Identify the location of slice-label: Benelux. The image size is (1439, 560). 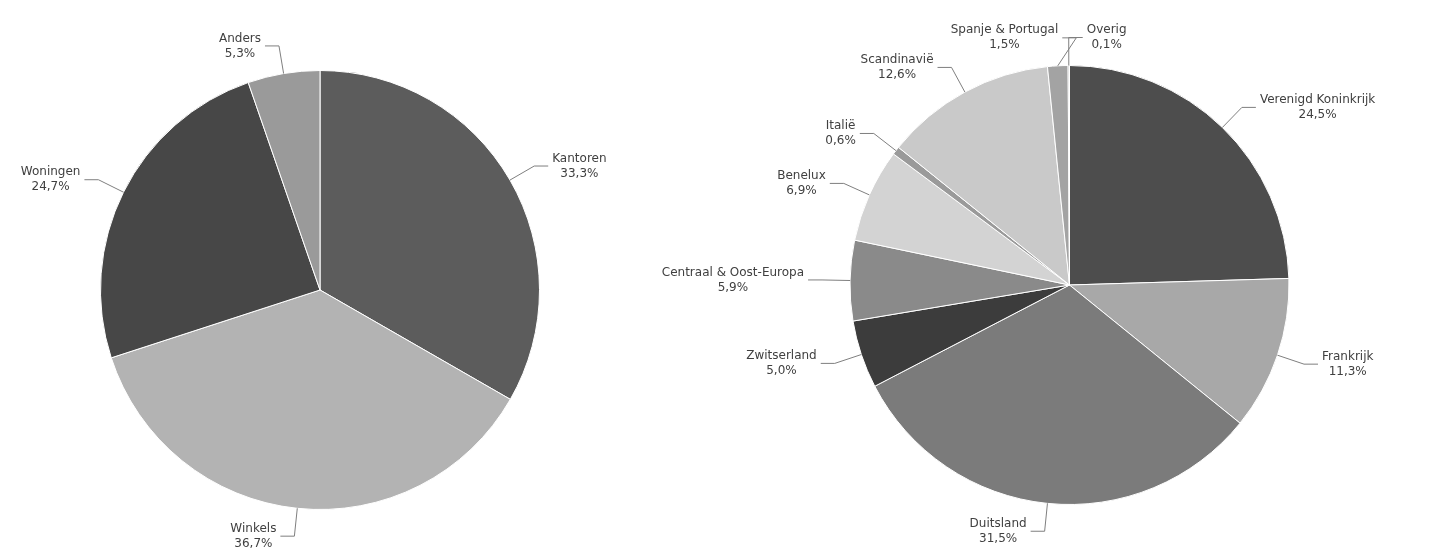
(801, 175).